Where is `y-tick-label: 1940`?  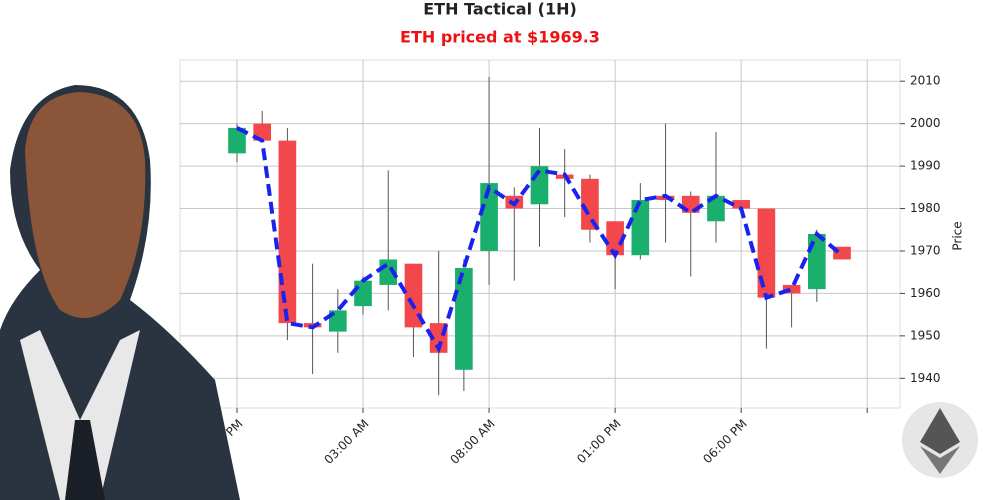
y-tick-label: 1940 is located at coordinates (925, 378).